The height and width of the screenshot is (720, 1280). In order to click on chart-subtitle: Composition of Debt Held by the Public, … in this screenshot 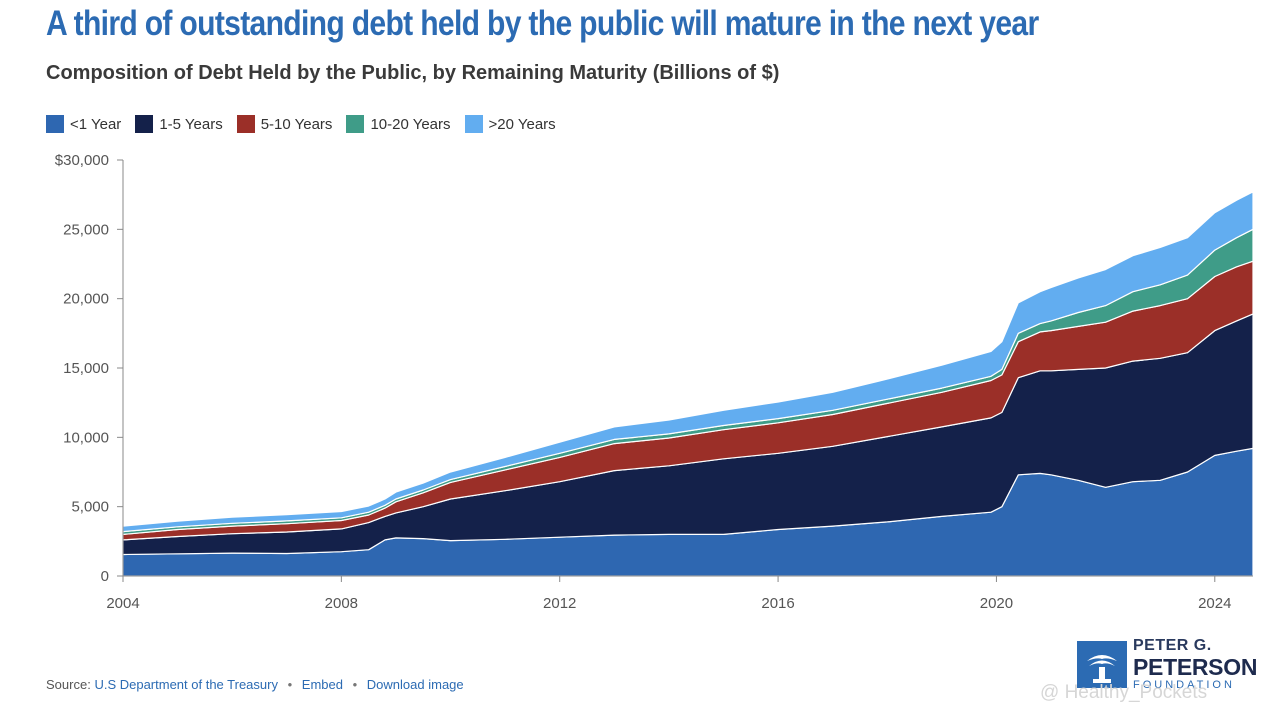, I will do `click(413, 73)`.